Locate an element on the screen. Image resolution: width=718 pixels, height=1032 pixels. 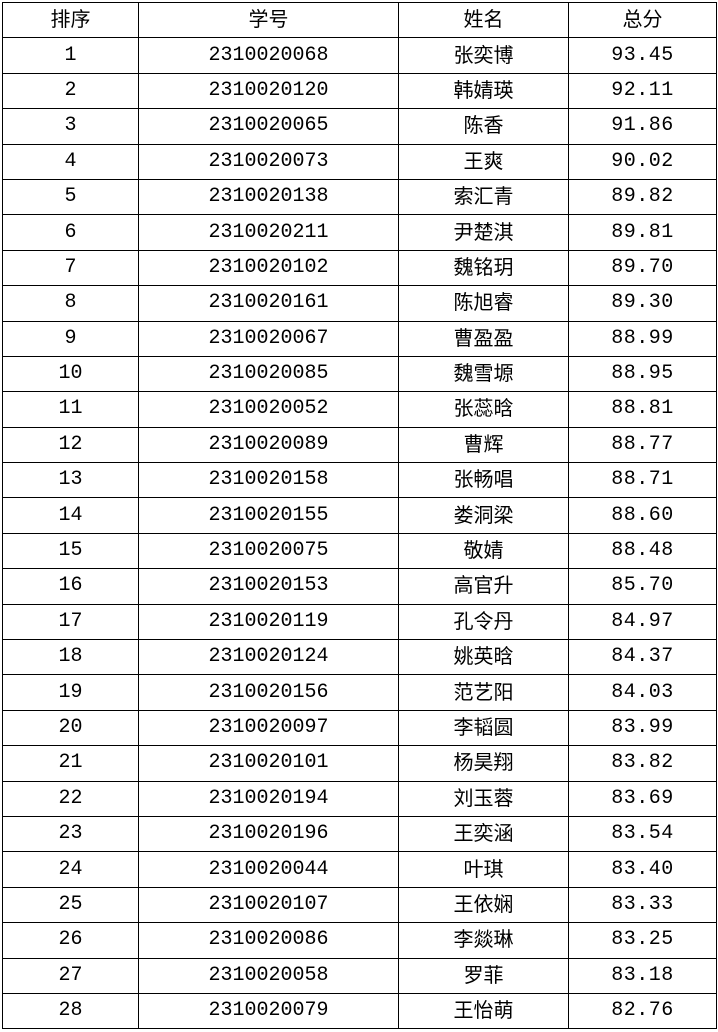
total-score-cell: 83.69 is located at coordinates (642, 798).